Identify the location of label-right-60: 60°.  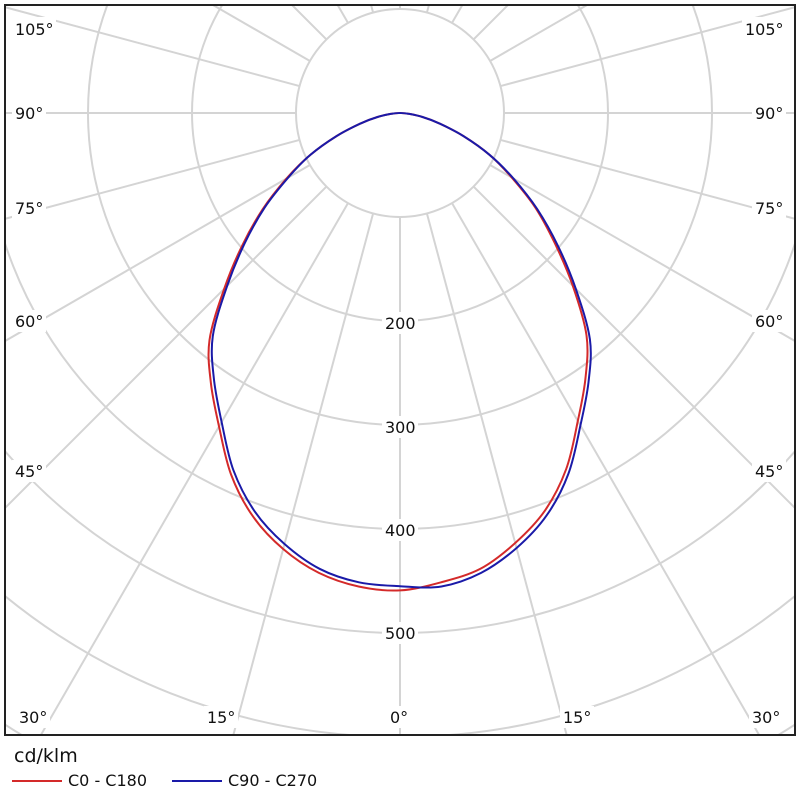
(769, 321).